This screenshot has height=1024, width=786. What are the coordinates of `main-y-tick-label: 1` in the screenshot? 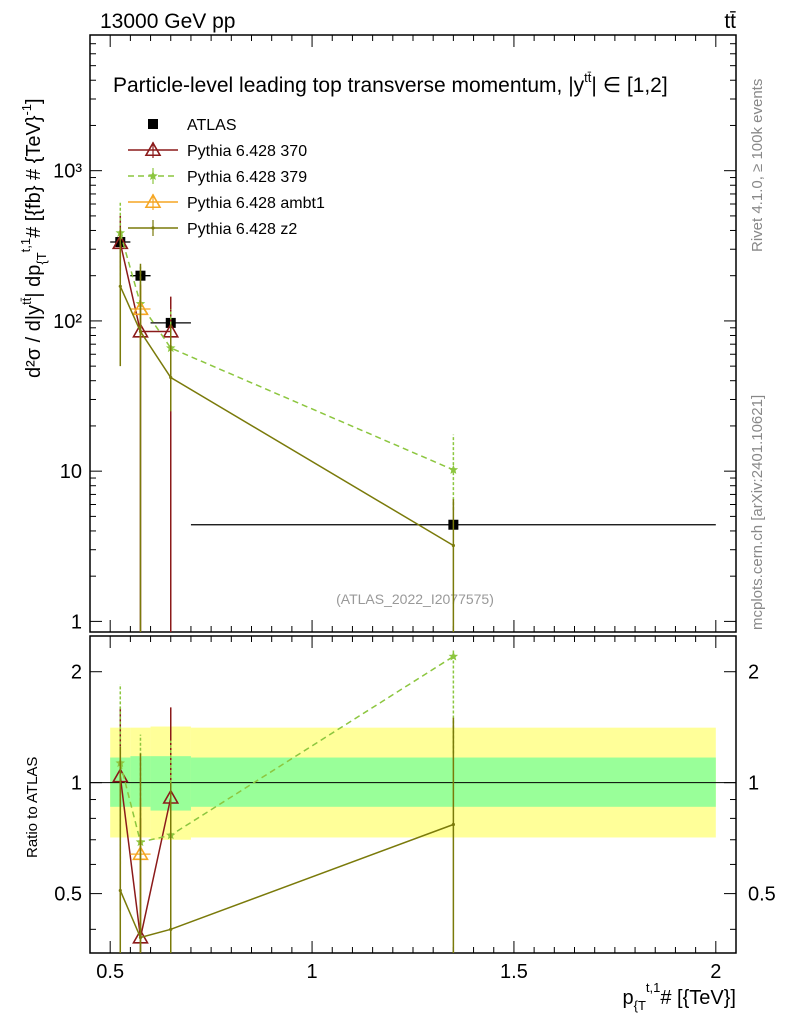 It's located at (76, 622).